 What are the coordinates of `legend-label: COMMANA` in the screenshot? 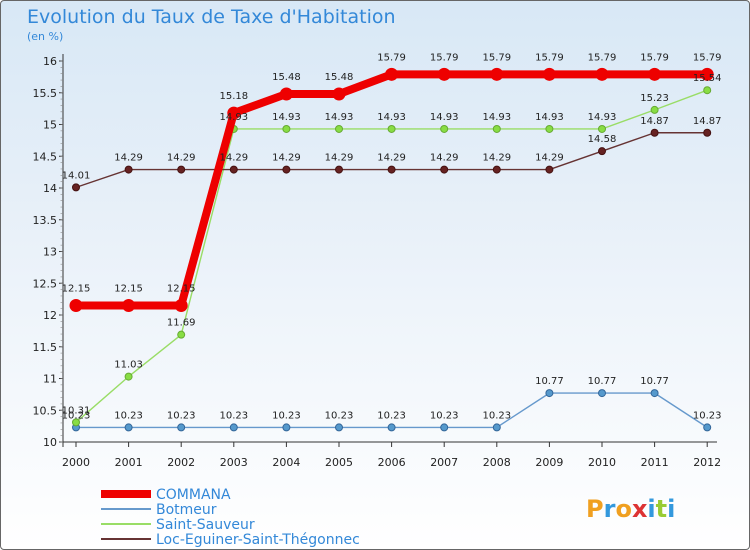 It's located at (193, 495).